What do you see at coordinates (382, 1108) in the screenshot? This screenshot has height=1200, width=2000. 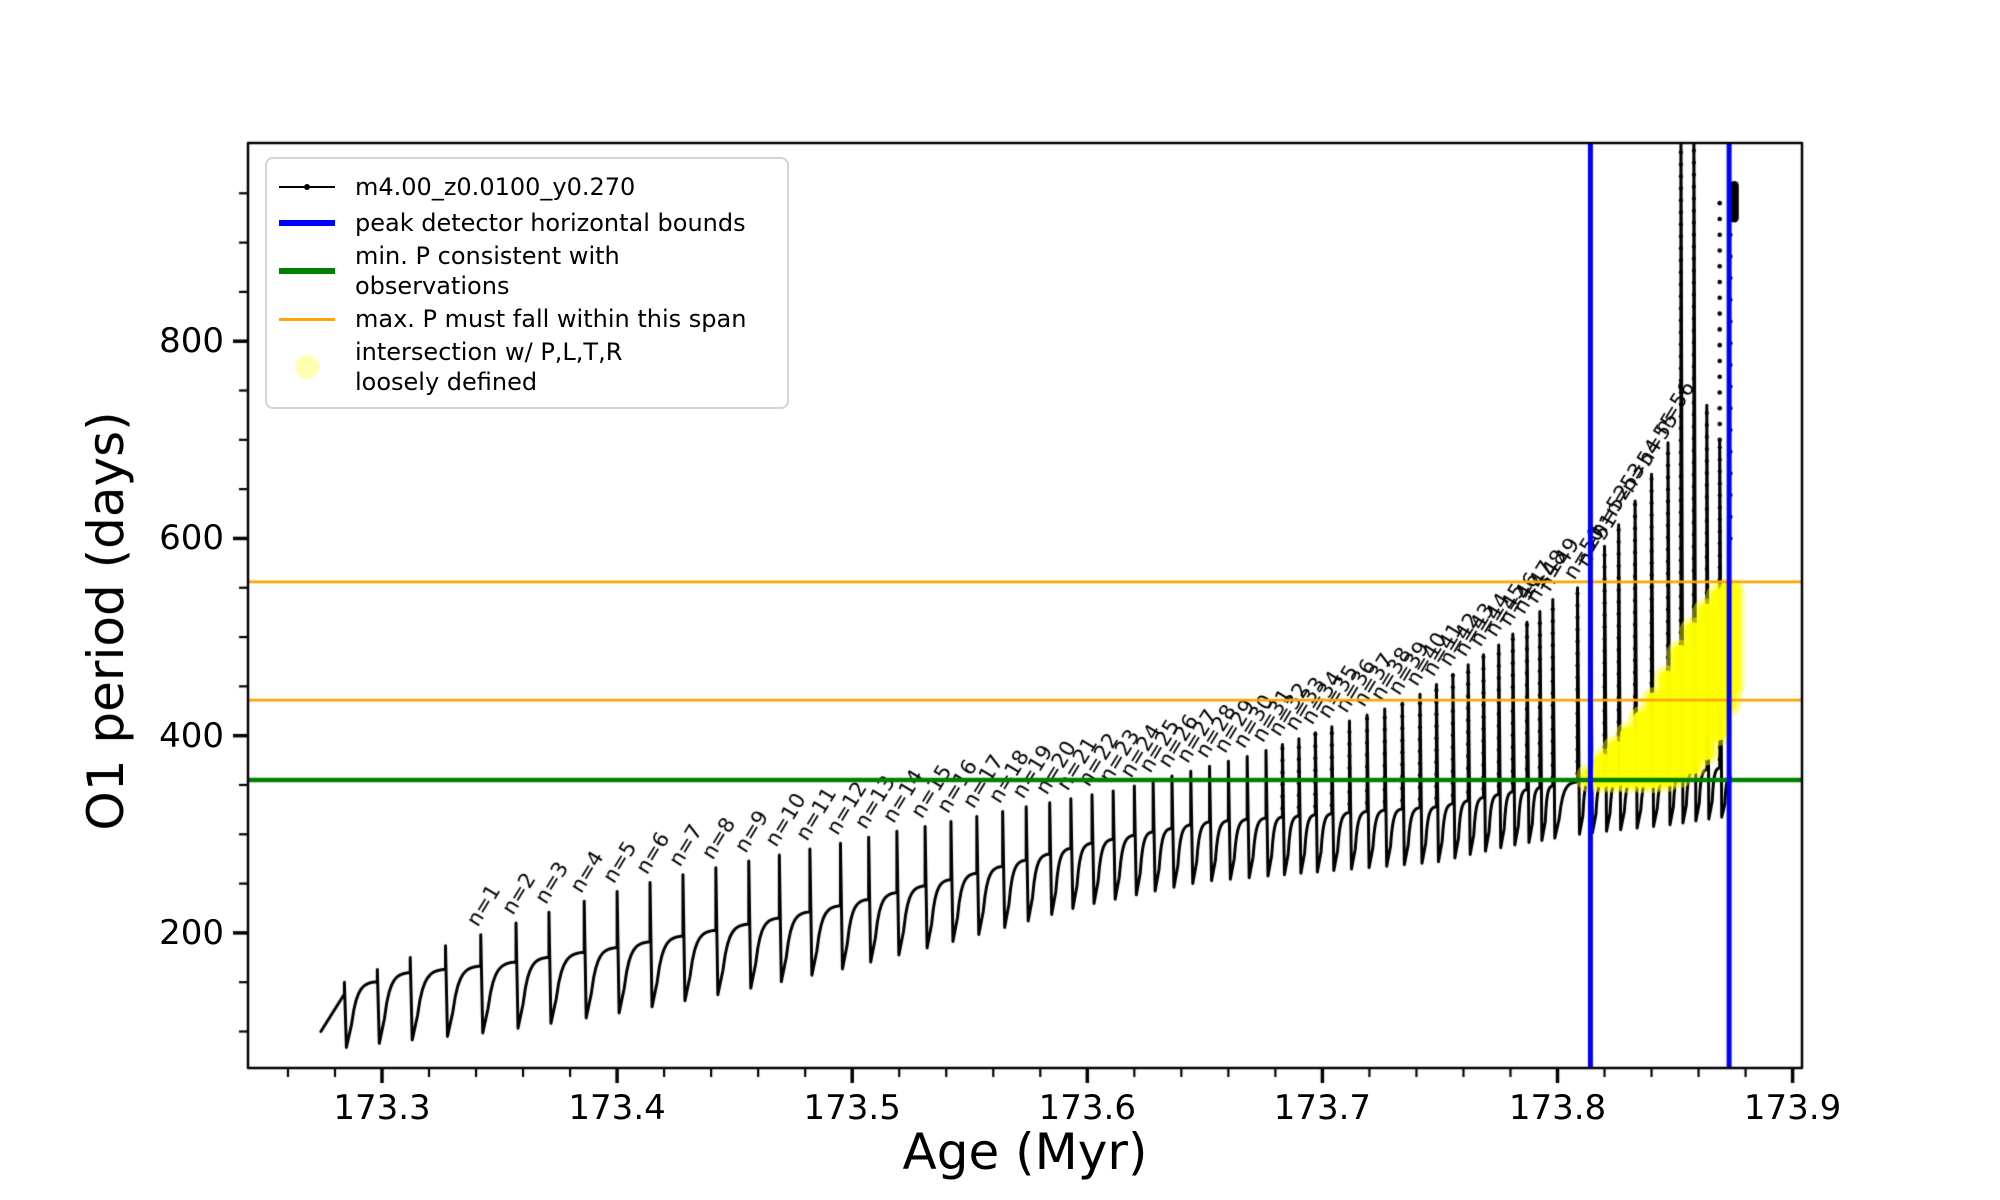 I see `x-tick-label: 173.3` at bounding box center [382, 1108].